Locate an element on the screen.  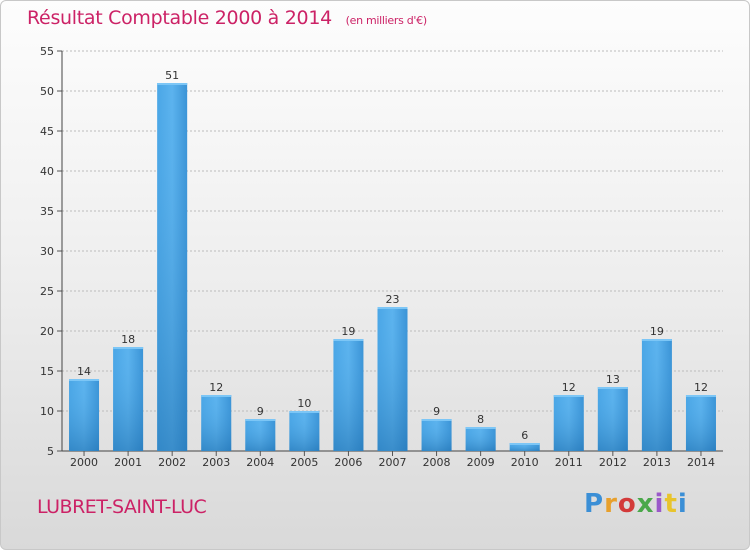
bar-2007 is located at coordinates (392, 379).